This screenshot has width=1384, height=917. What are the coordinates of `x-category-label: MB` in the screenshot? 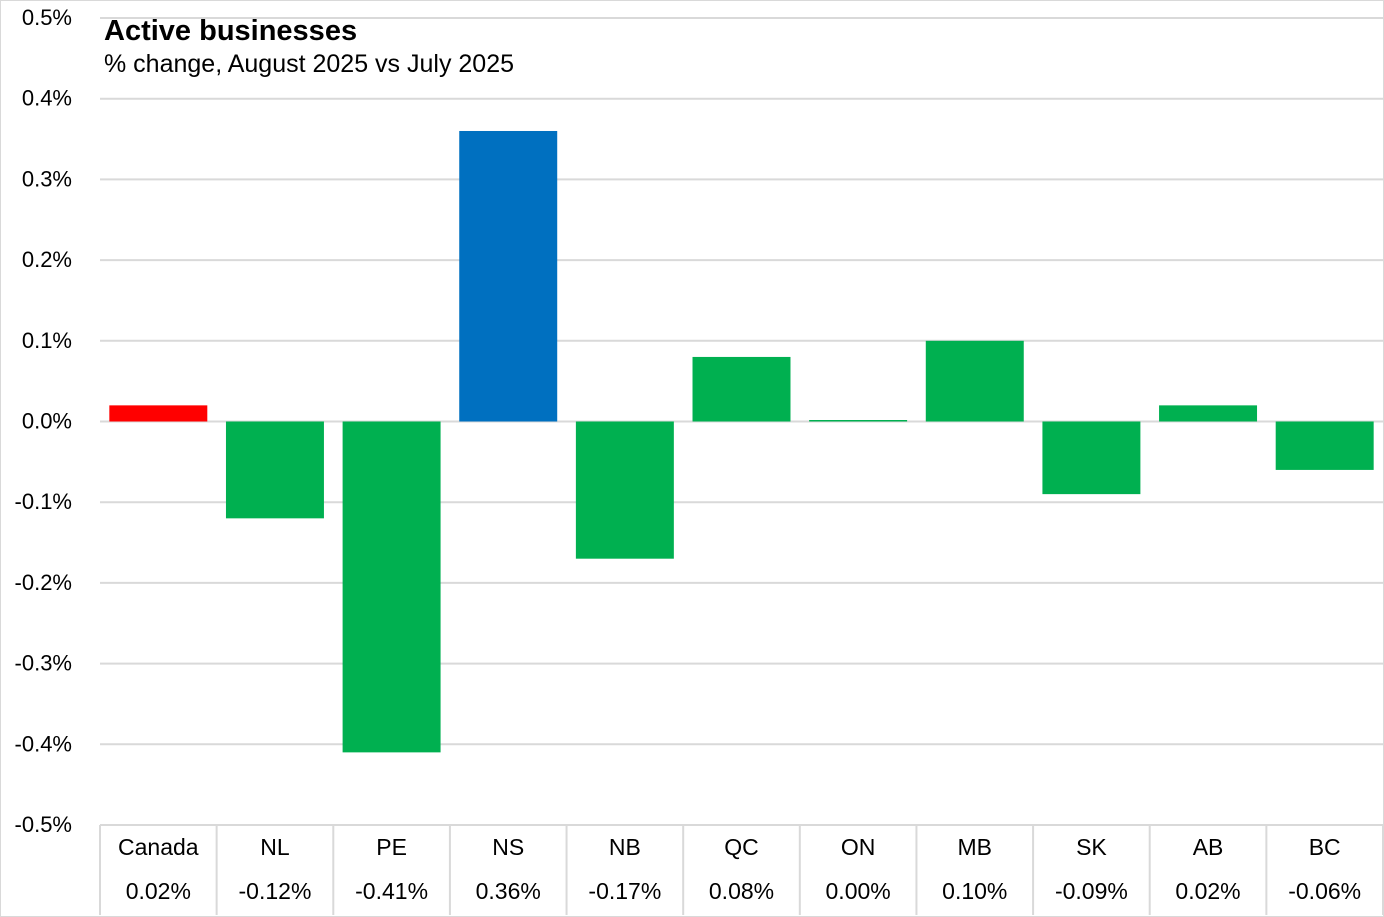 It's located at (975, 847).